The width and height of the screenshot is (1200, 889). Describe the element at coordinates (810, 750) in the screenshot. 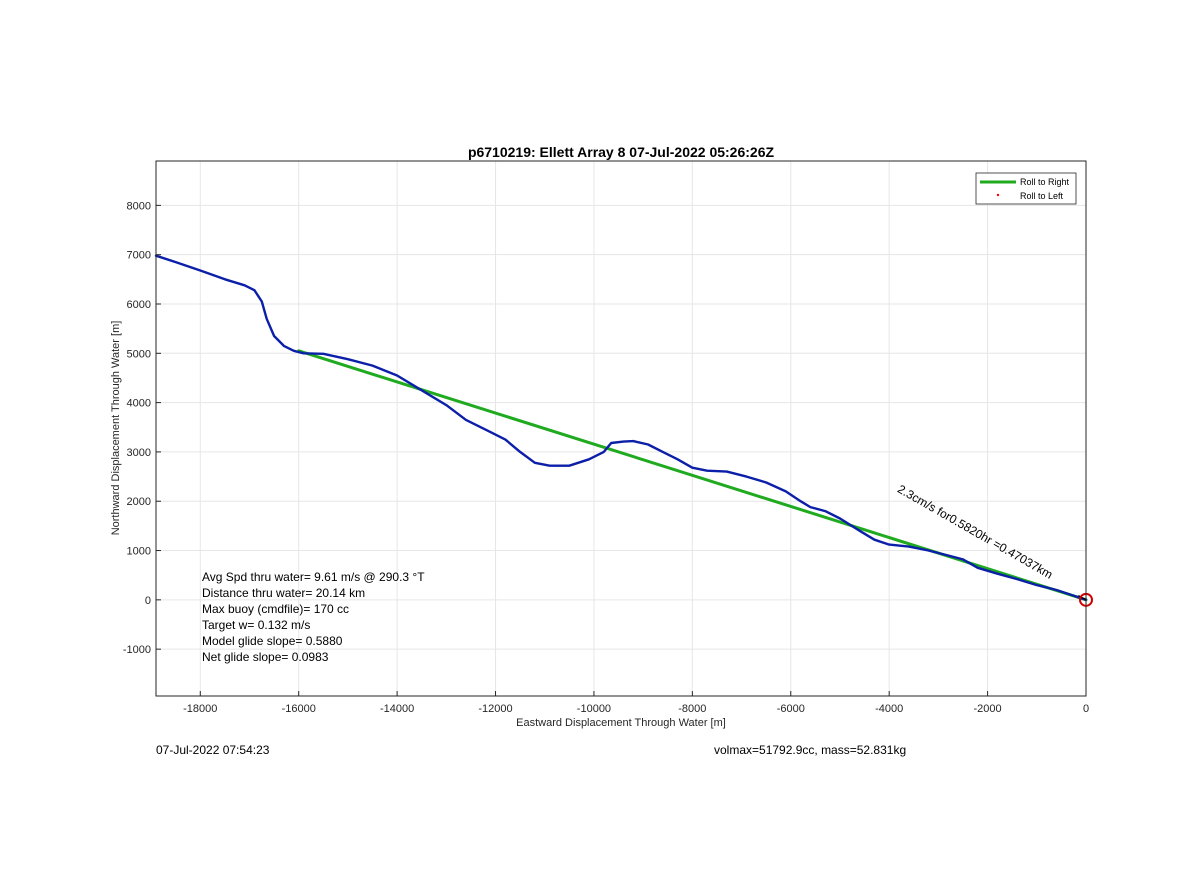

I see `footer-volmax-mass: volmax=51792.9cc, mass=52.831kg` at that location.